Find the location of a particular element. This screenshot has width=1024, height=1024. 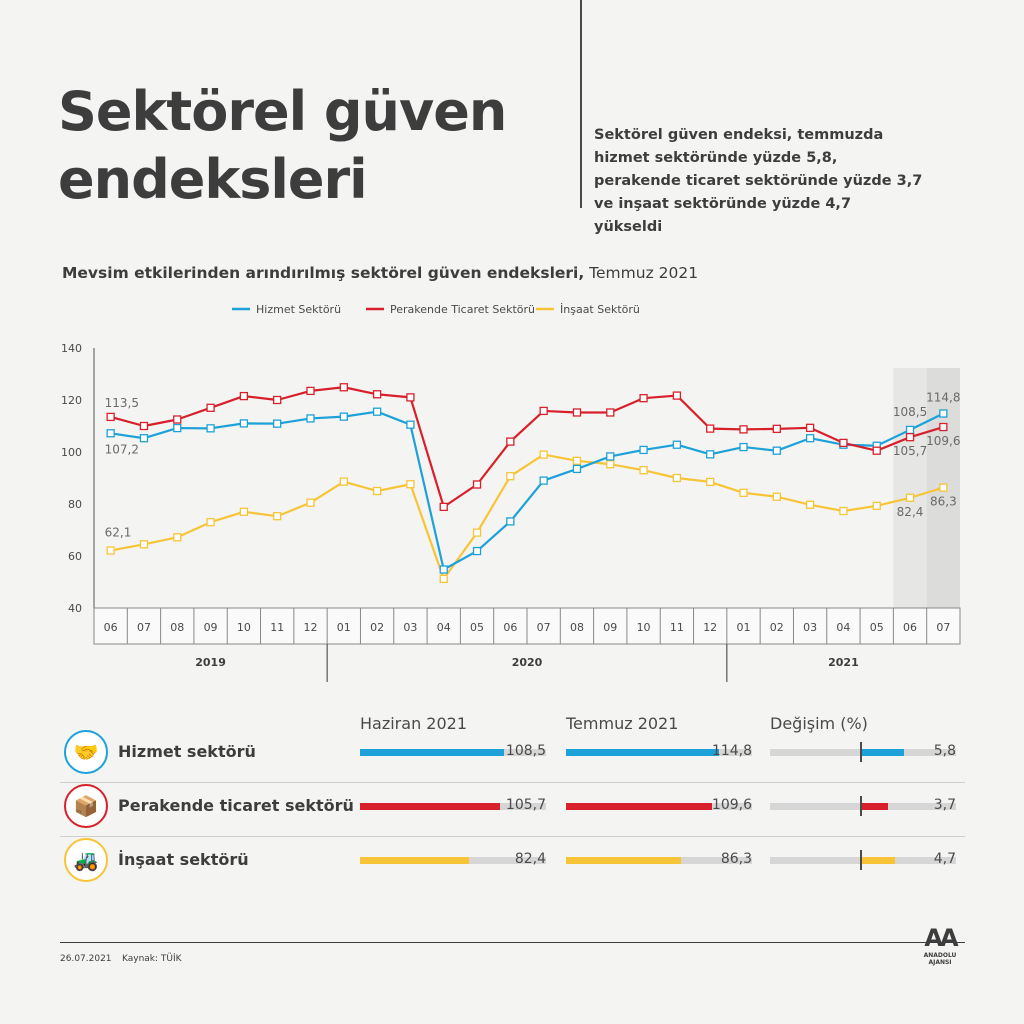

logo-text: ANADOLU AJANSI is located at coordinates (940, 959).